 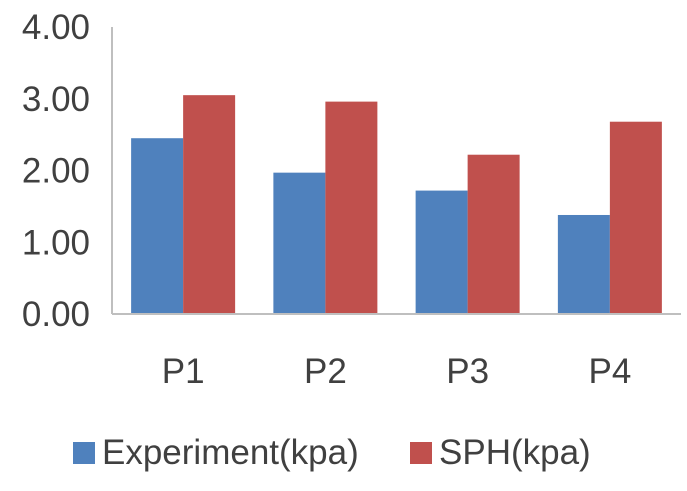 What do you see at coordinates (441, 252) in the screenshot?
I see `bar-experiment-p3` at bounding box center [441, 252].